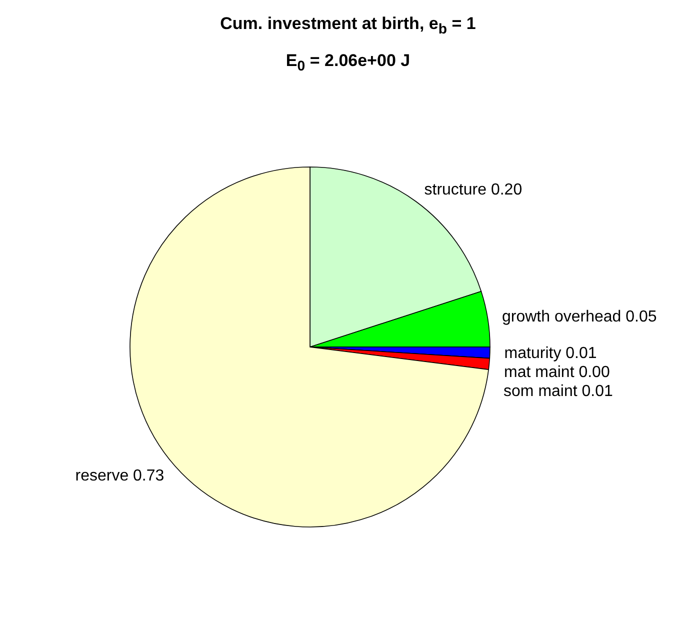 This screenshot has height=618, width=696. Describe the element at coordinates (473, 190) in the screenshot. I see `slice-label: structure 0.20` at that location.